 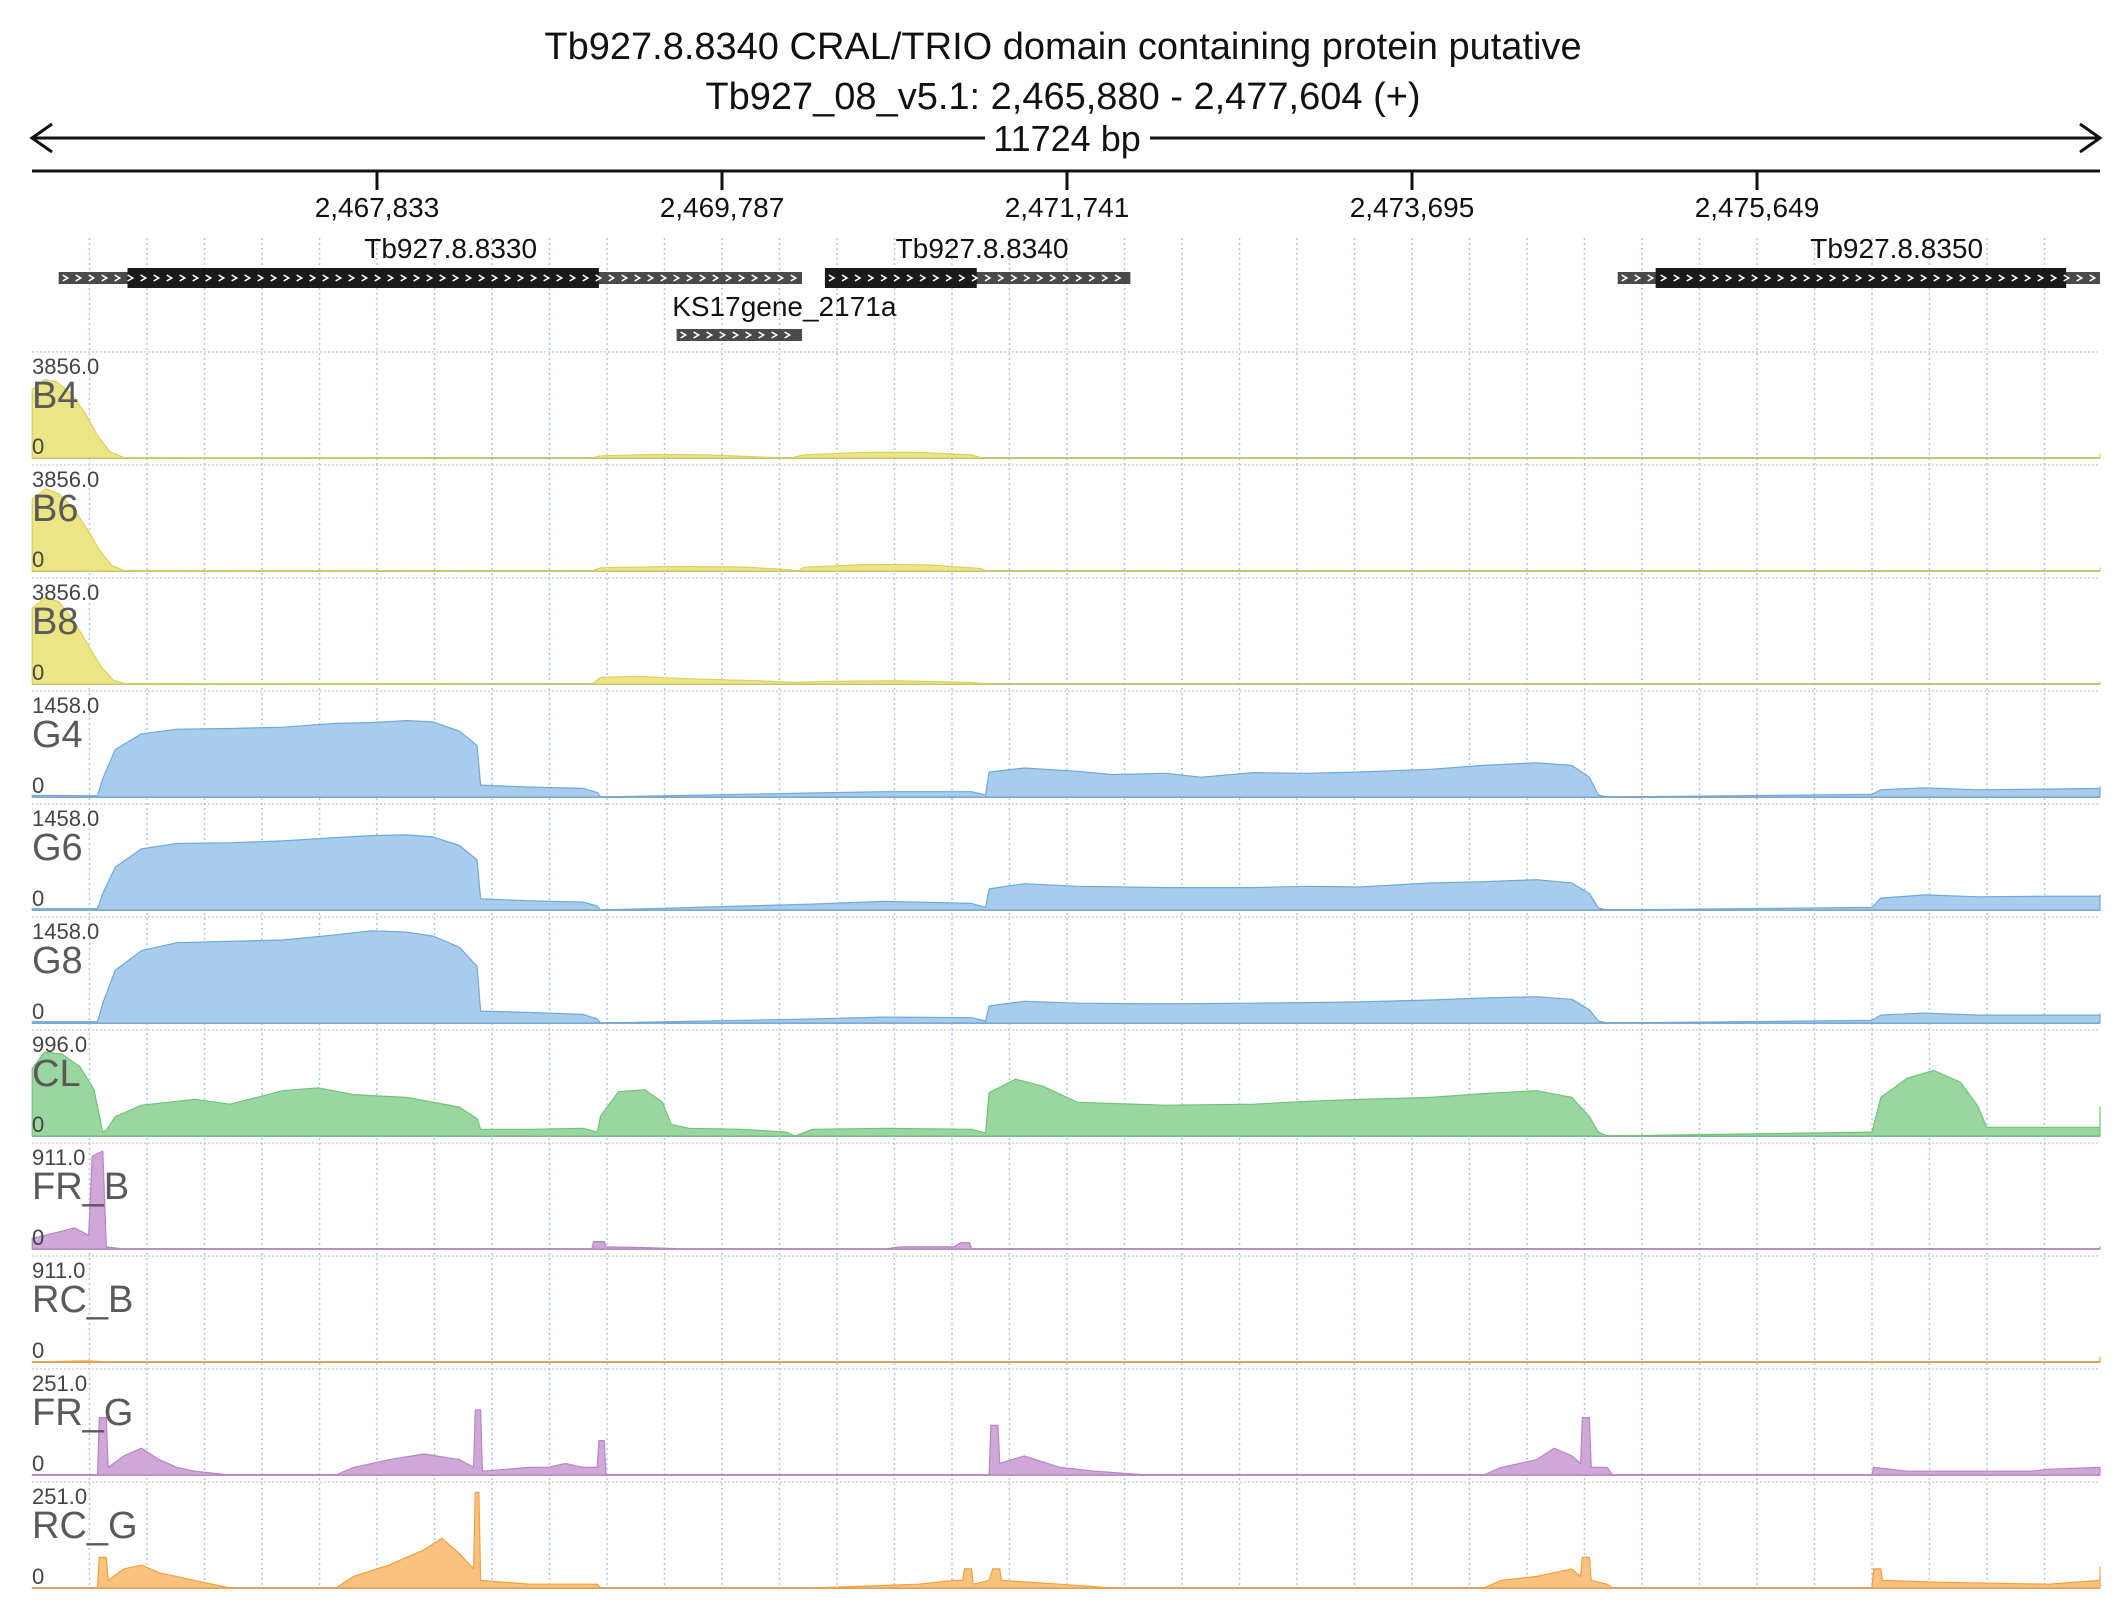 What do you see at coordinates (982, 248) in the screenshot?
I see `gene-label: Tb927.8.8340` at bounding box center [982, 248].